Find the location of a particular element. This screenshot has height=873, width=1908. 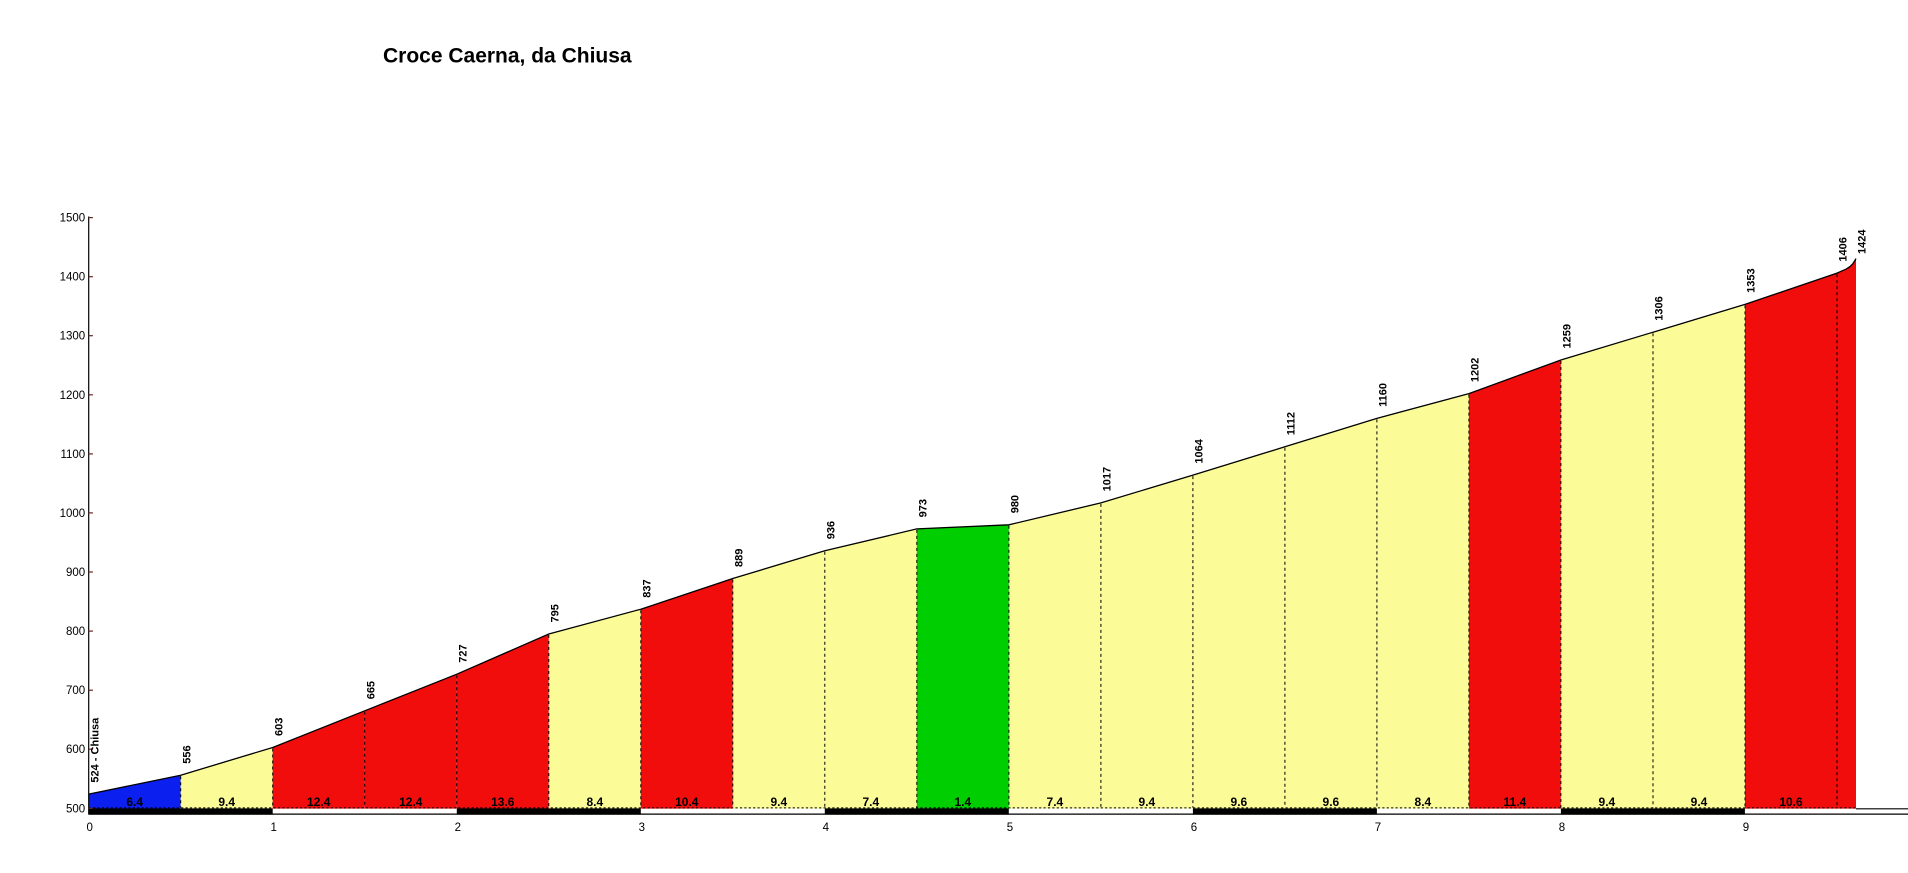

svg-text: 1406 is located at coordinates (1844, 249).